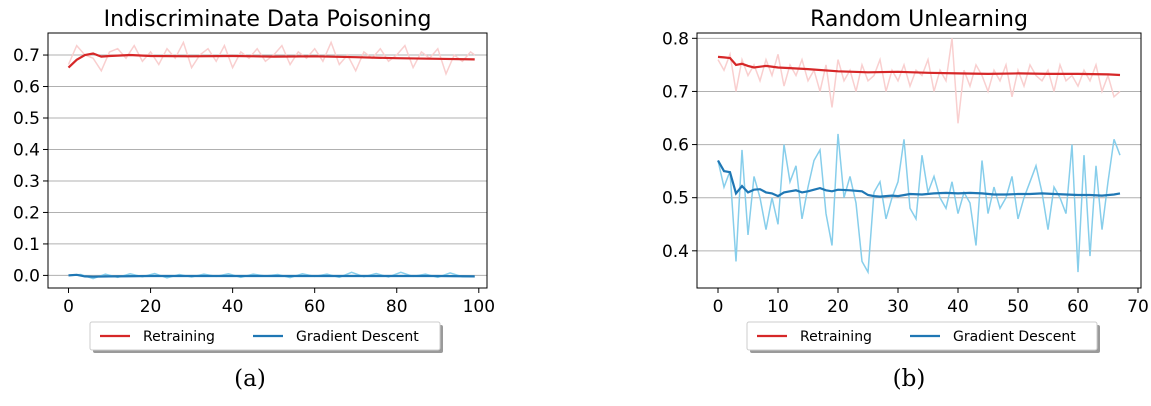  I want to click on y-tick-label: 0.8, so click(675, 39).